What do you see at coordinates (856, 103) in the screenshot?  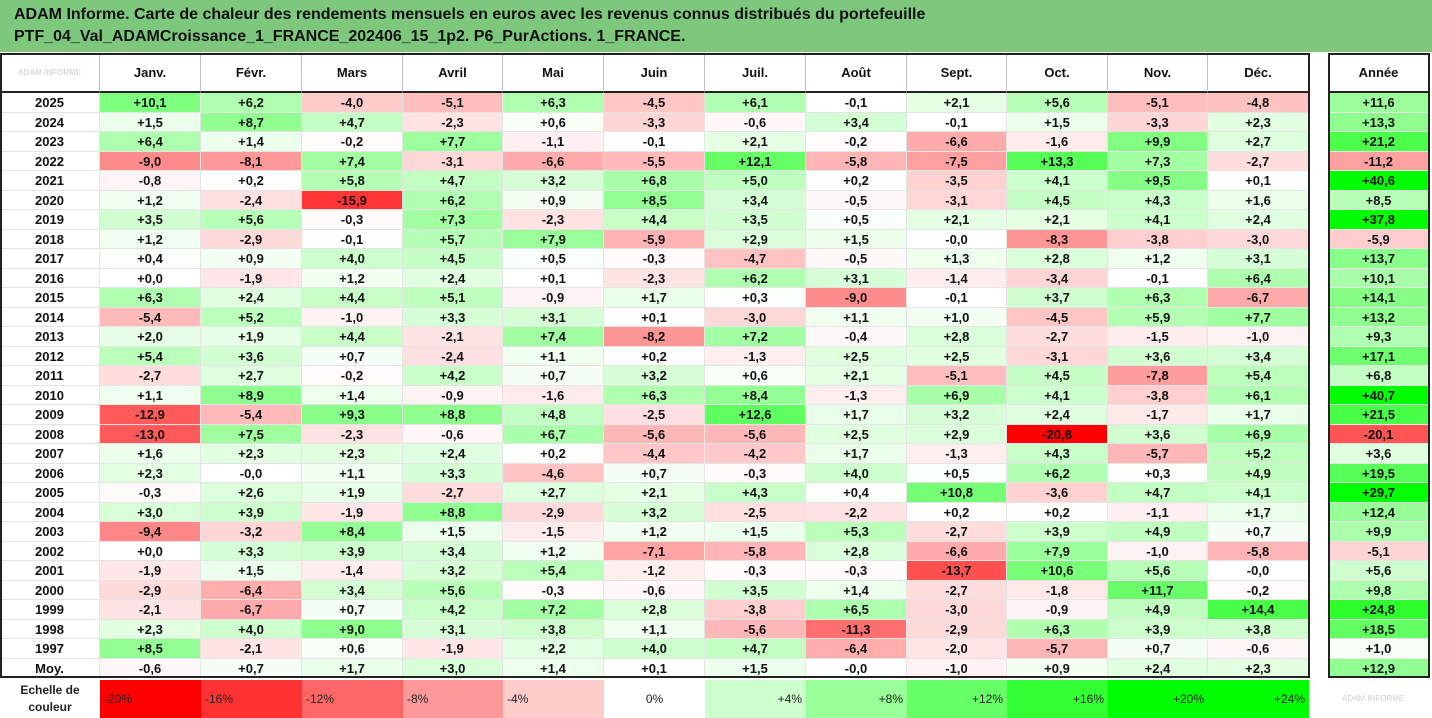 I see `heatmap-cell: -0,1` at bounding box center [856, 103].